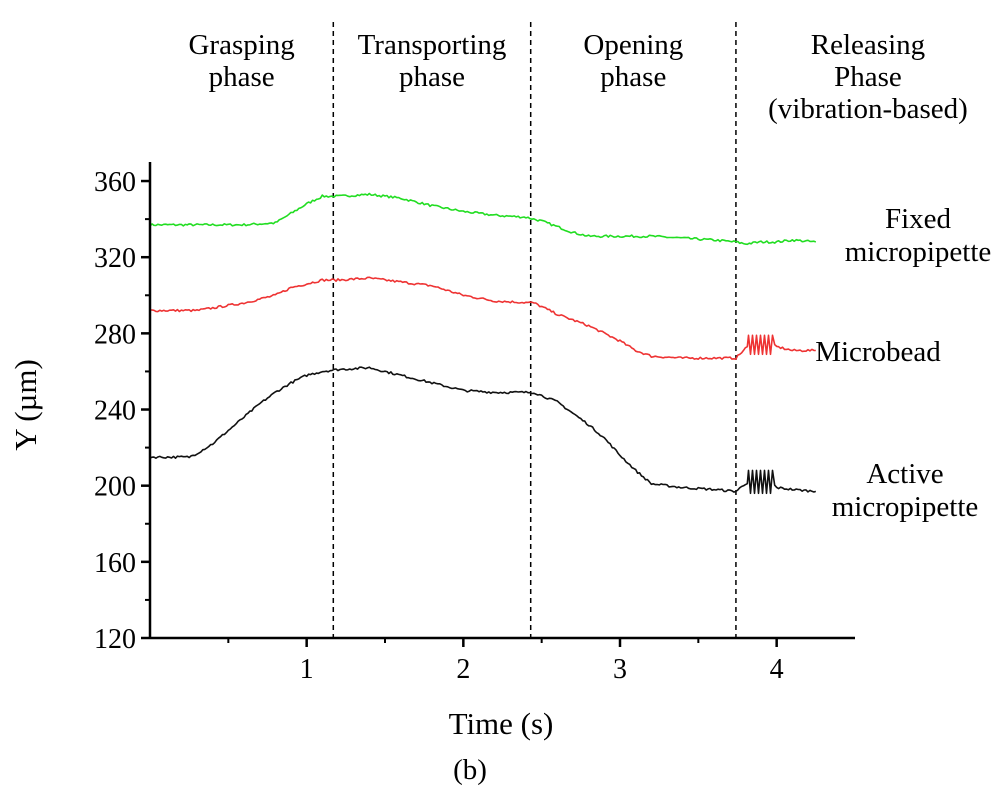  I want to click on phase-label: Releasing, so click(868, 45).